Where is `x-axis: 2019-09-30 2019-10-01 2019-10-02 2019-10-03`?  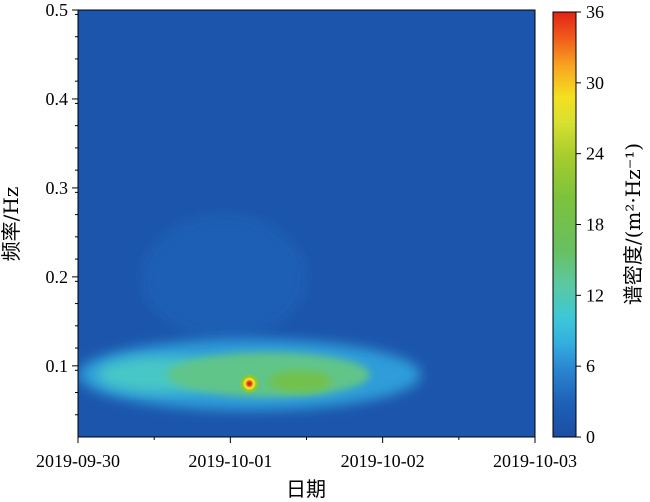
x-axis: 2019-09-30 2019-10-01 2019-10-02 2019-10-03 is located at coordinates (306, 454).